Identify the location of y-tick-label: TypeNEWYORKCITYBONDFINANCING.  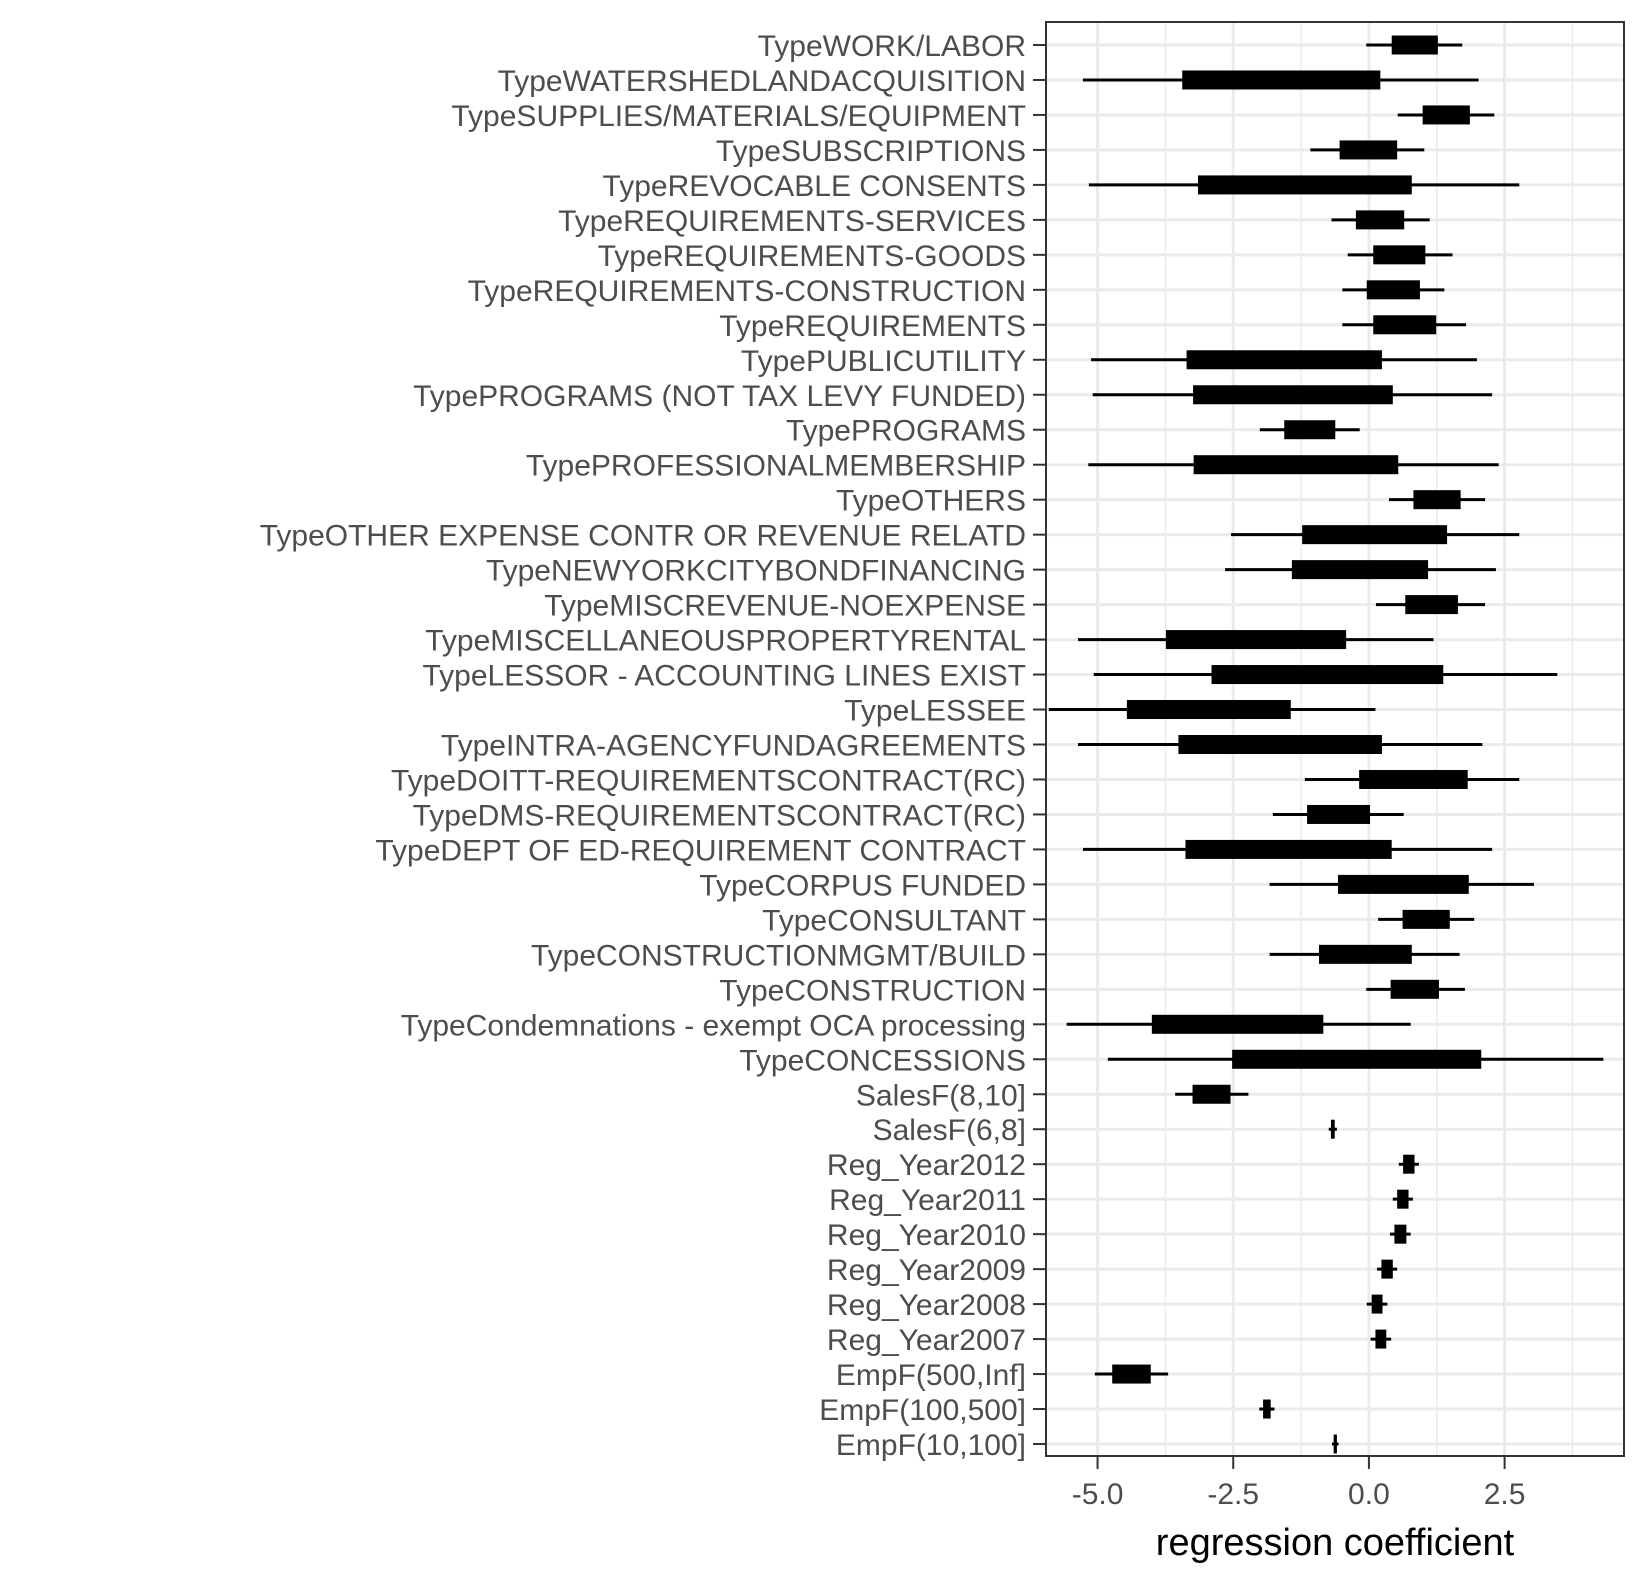
(756, 571).